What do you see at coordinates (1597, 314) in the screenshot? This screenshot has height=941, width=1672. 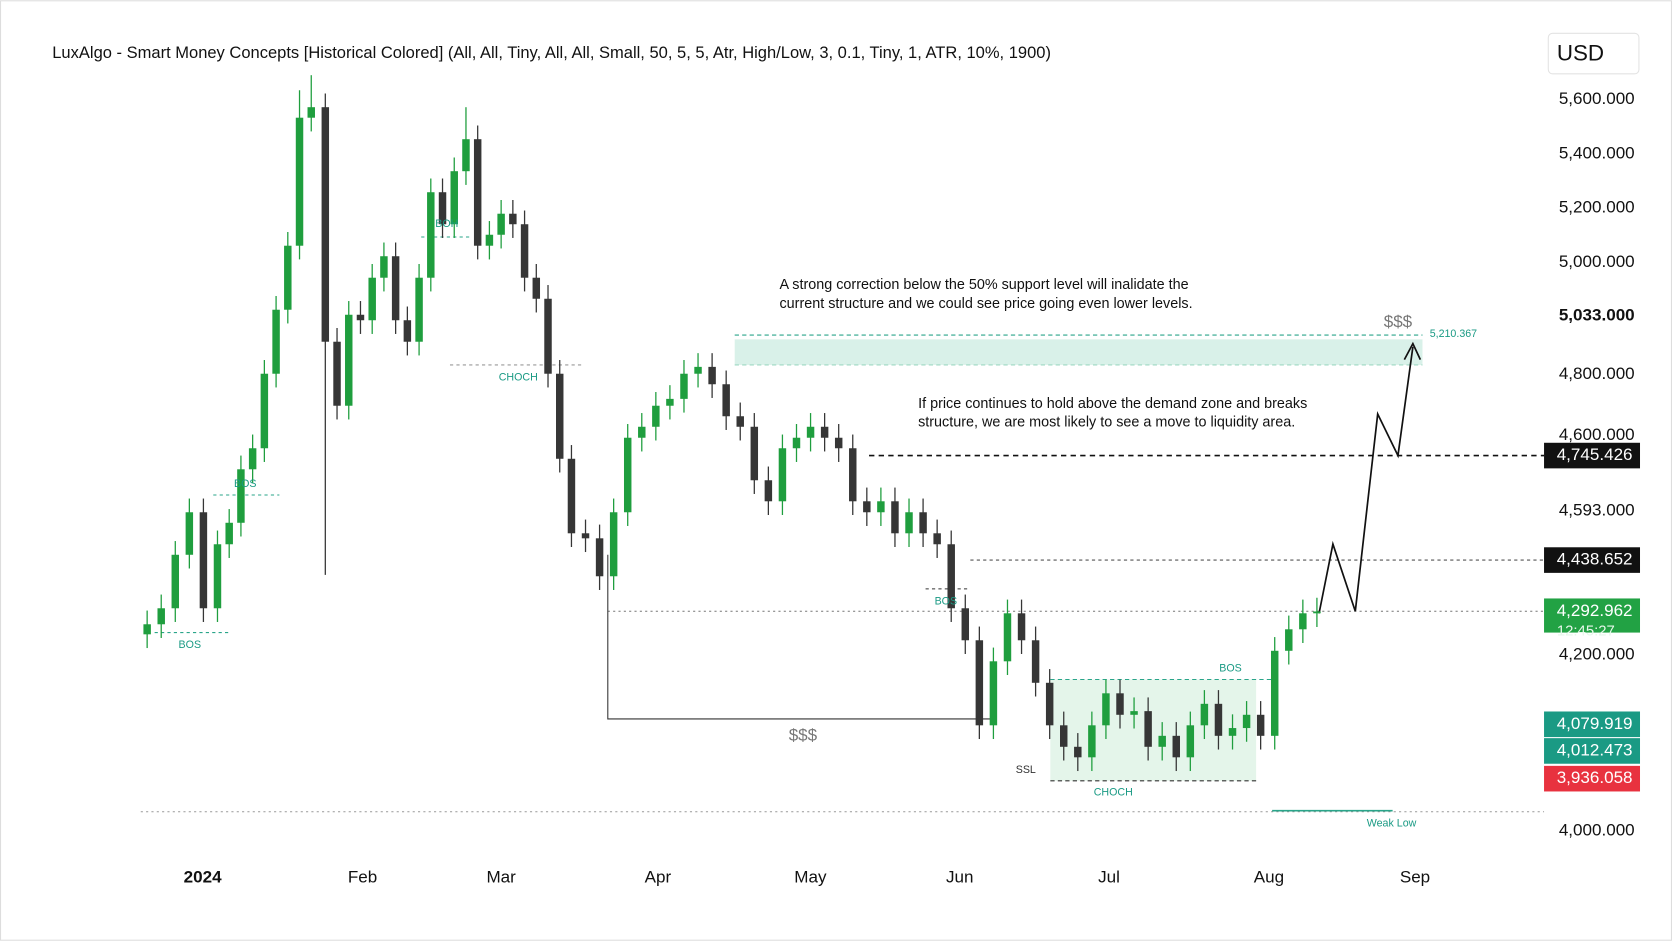 I see `price-label: 5,033.000` at bounding box center [1597, 314].